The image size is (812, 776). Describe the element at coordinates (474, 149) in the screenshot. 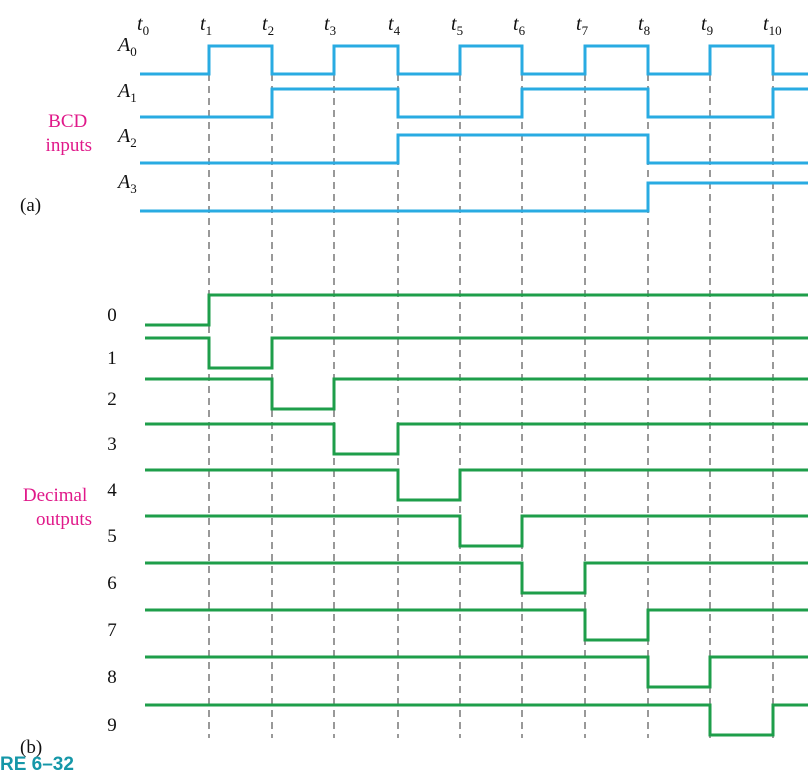

I see `waveform-a2` at that location.